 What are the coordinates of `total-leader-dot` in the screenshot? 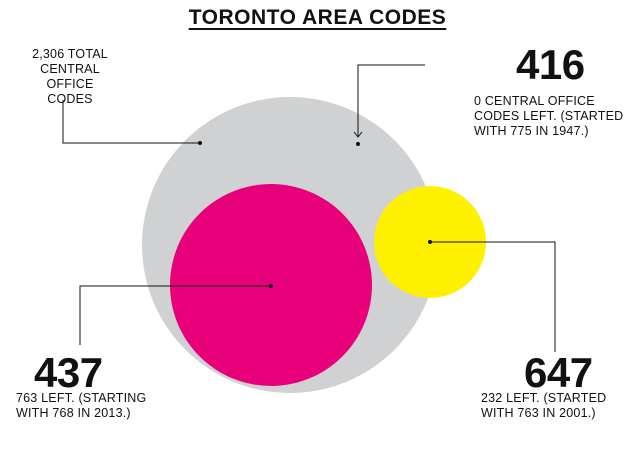 It's located at (200, 143).